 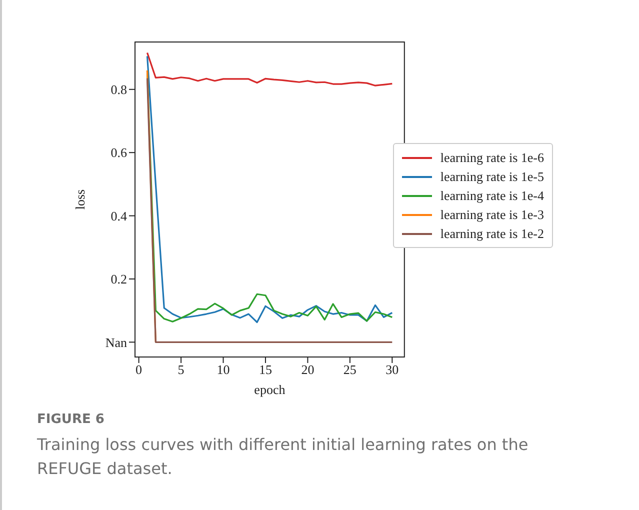 I want to click on y-tick-label: 0.2, so click(x=118, y=279).